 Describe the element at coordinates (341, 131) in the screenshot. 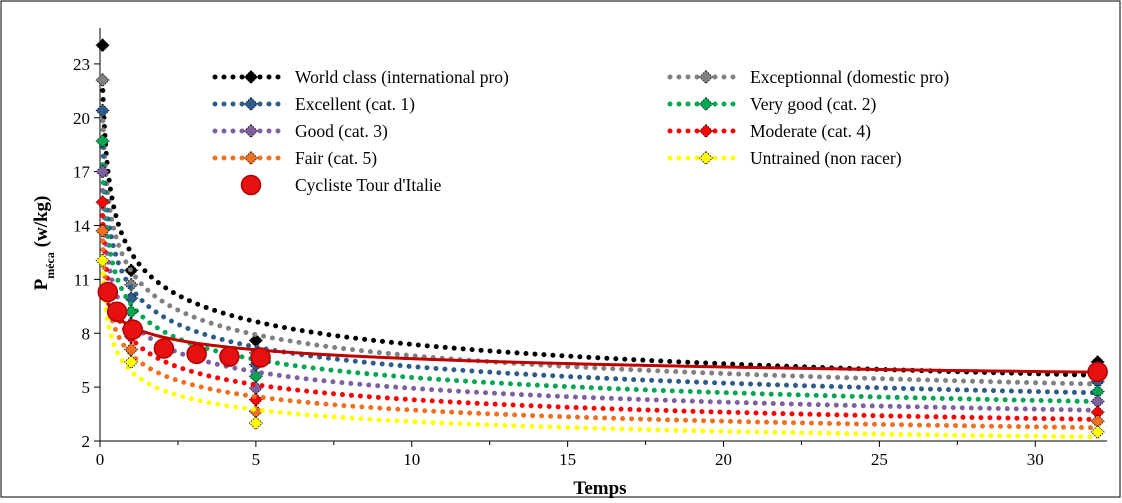

I see `legend-label: Good (cat. 3)` at that location.